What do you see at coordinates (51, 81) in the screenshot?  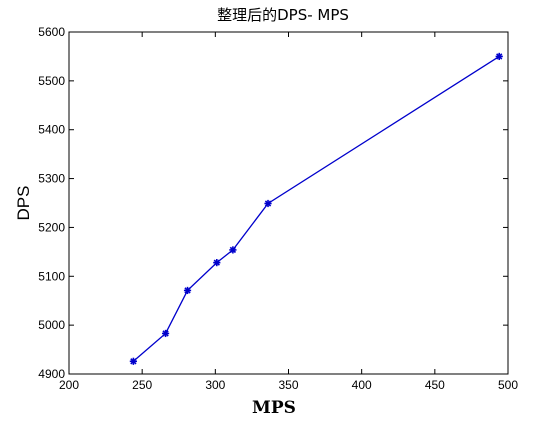 I see `y-tick-label: 5500` at bounding box center [51, 81].